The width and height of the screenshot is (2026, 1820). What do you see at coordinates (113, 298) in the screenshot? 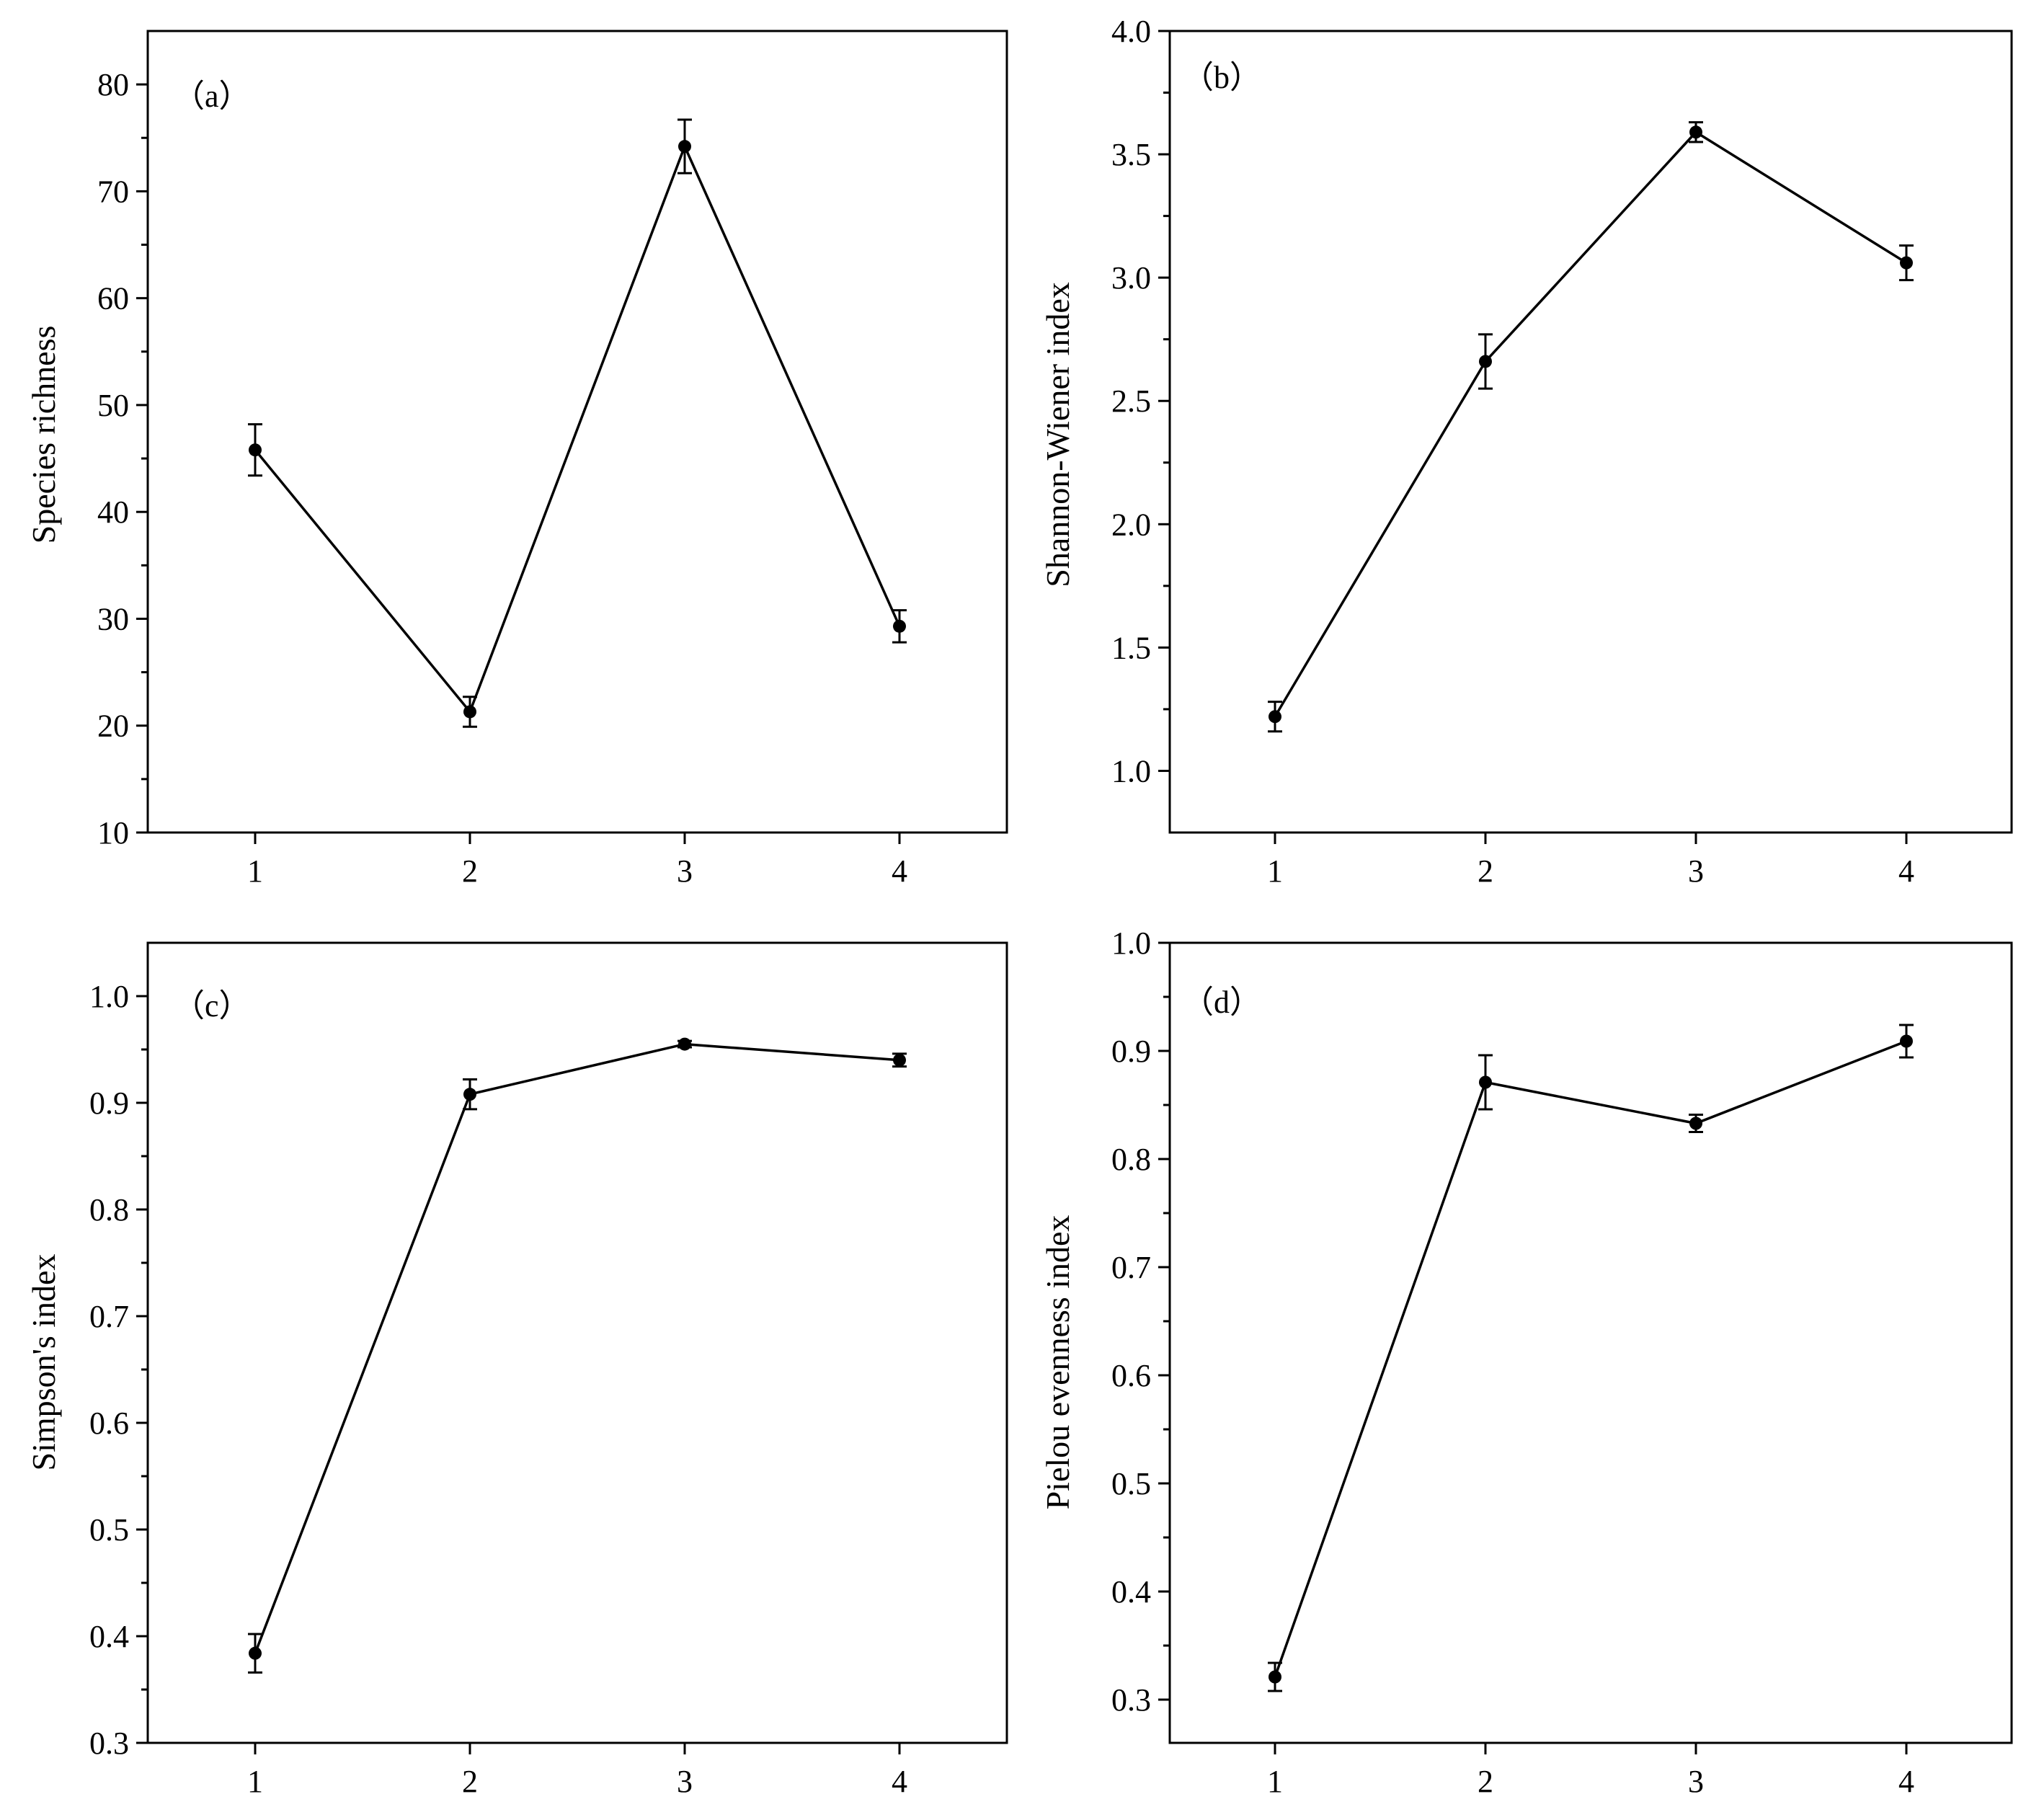
I see `y-tick-label: 60` at bounding box center [113, 298].